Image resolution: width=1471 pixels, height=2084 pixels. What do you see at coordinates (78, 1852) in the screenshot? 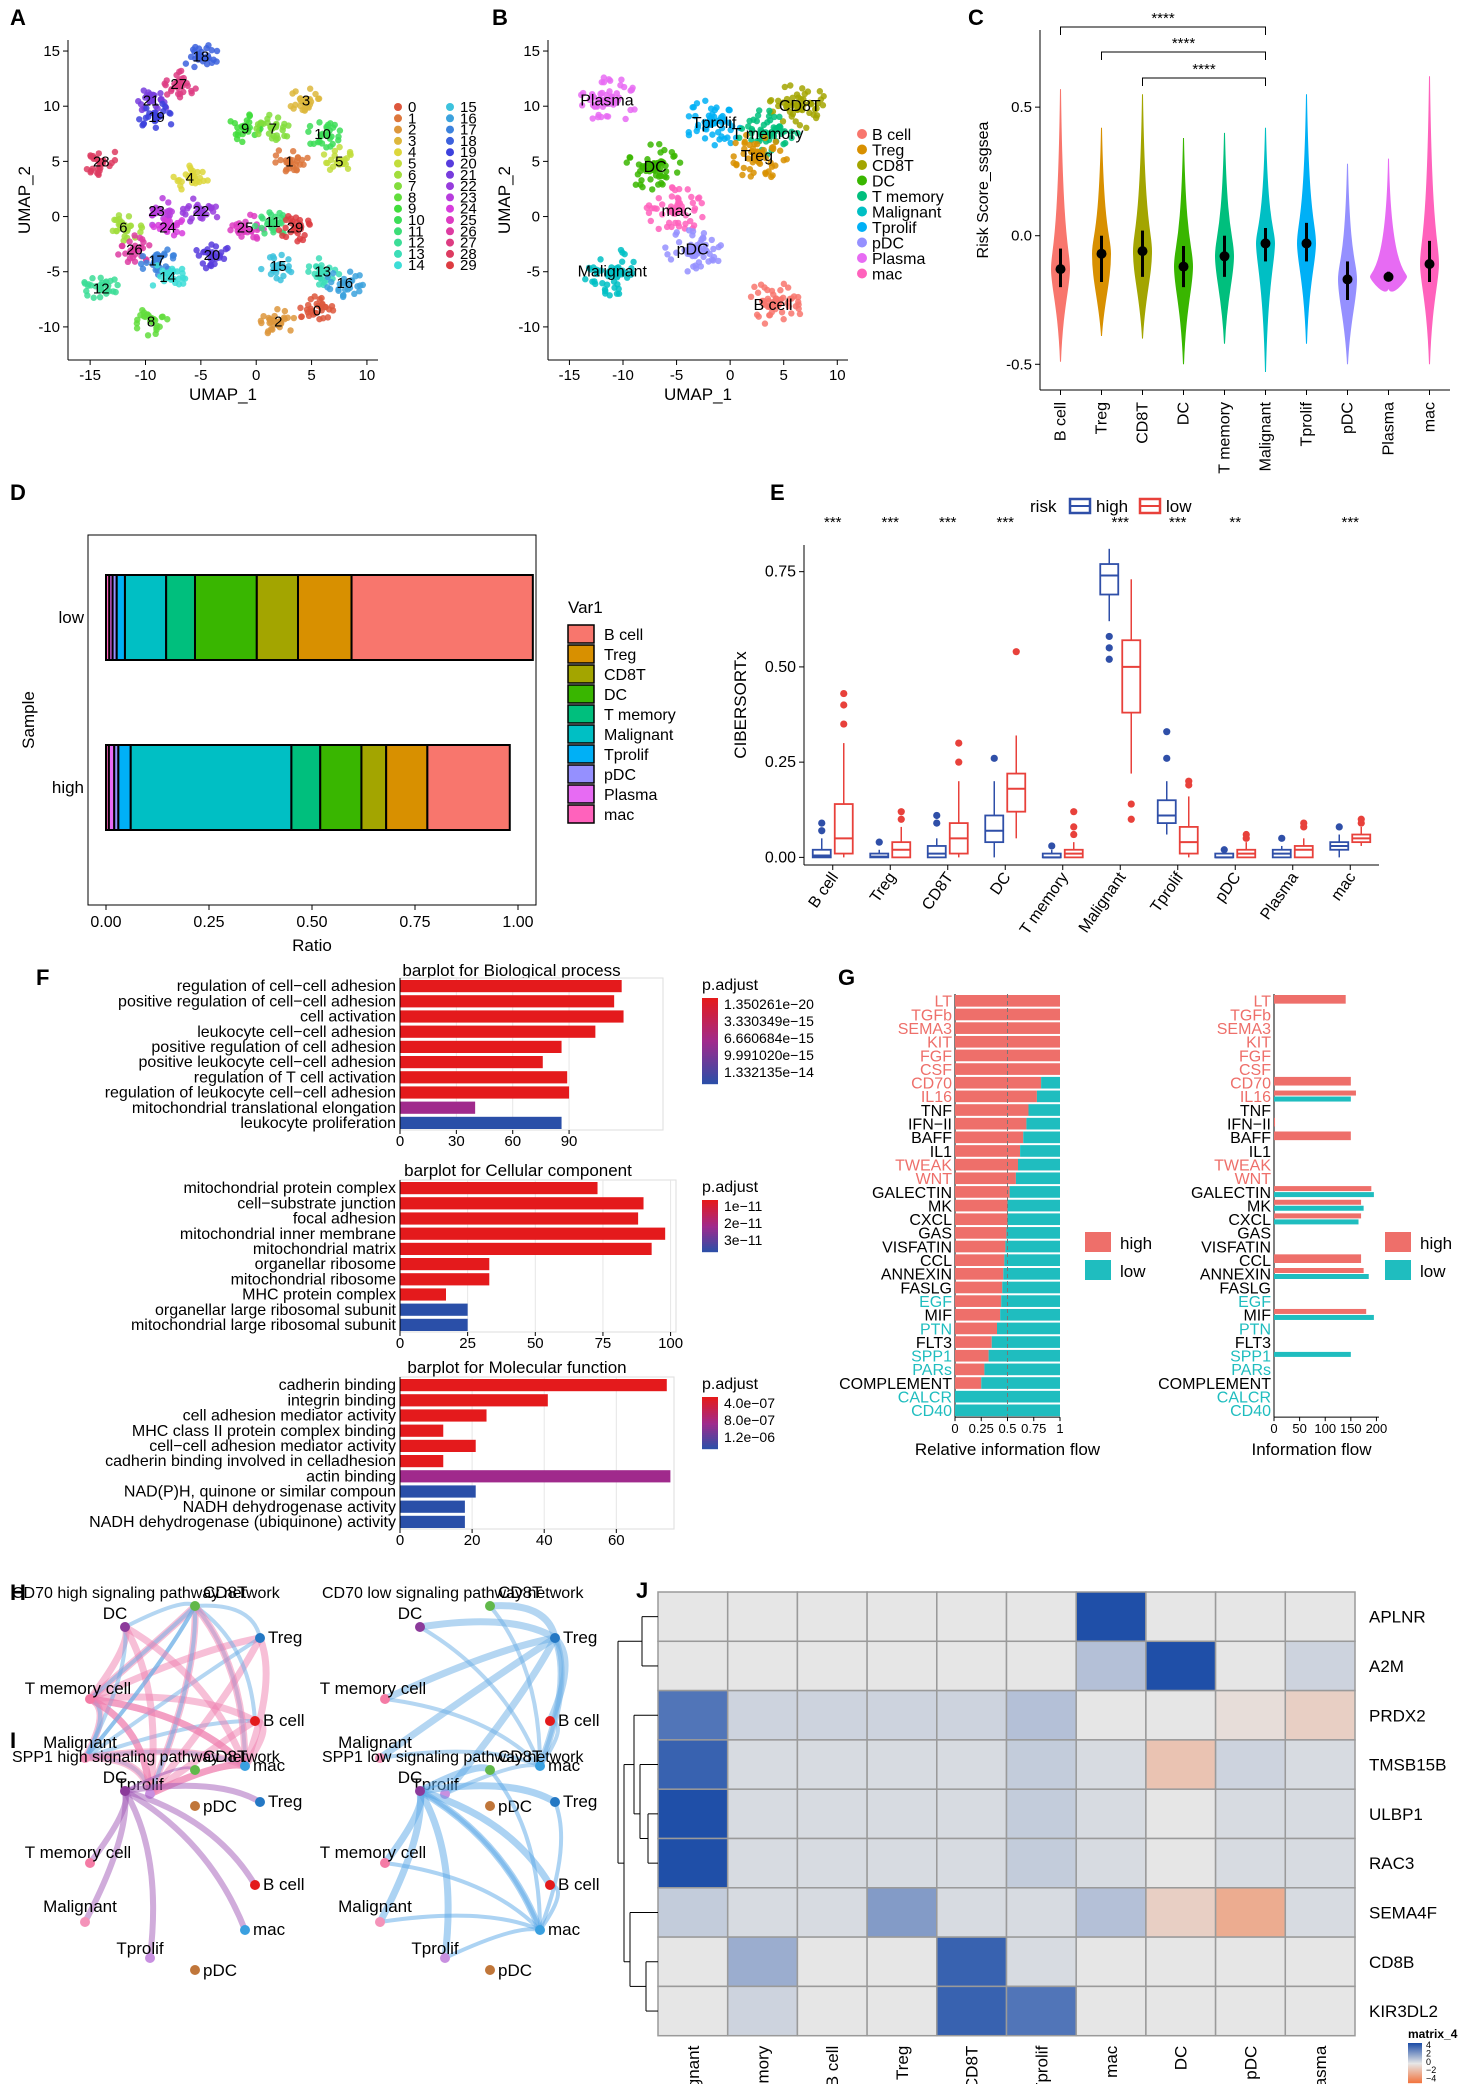
I see `network-node-label: T memory cell` at bounding box center [78, 1852].